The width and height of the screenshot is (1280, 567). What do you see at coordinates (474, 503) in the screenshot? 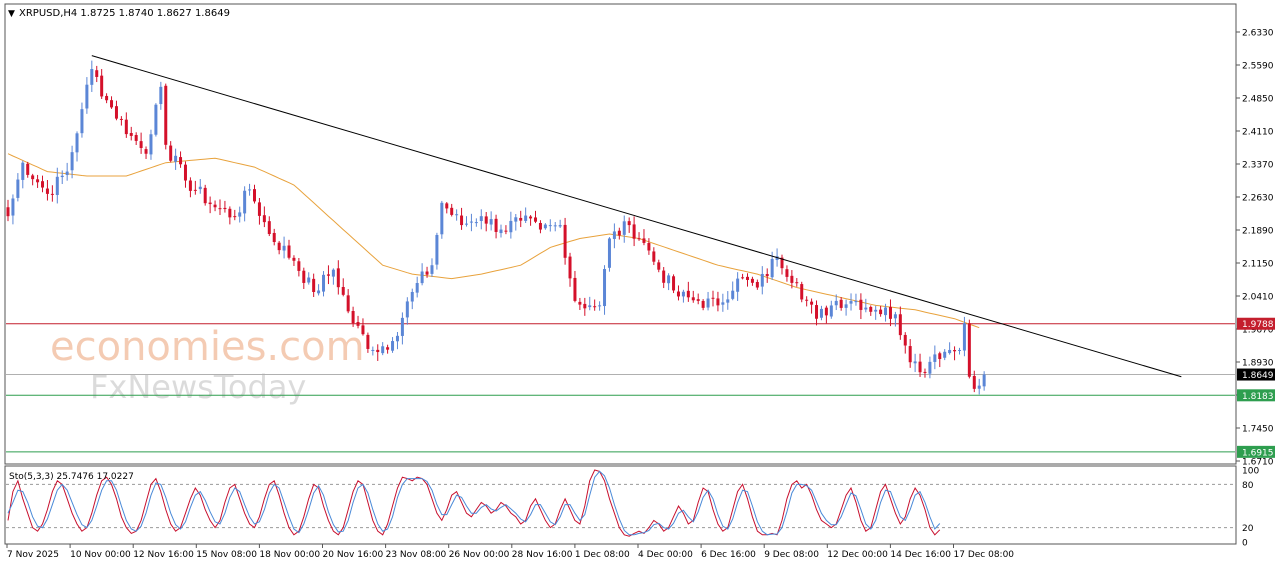
I see `stoch-signal-line` at bounding box center [474, 503].